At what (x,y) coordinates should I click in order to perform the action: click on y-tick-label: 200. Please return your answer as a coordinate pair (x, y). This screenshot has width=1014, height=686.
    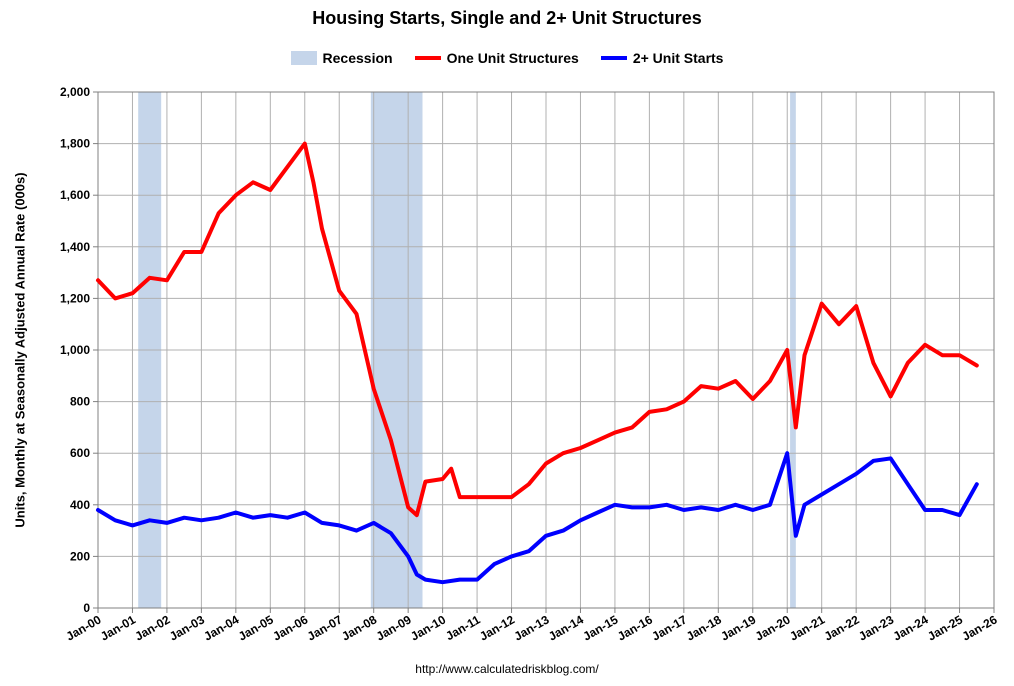
    Looking at the image, I should click on (80, 556).